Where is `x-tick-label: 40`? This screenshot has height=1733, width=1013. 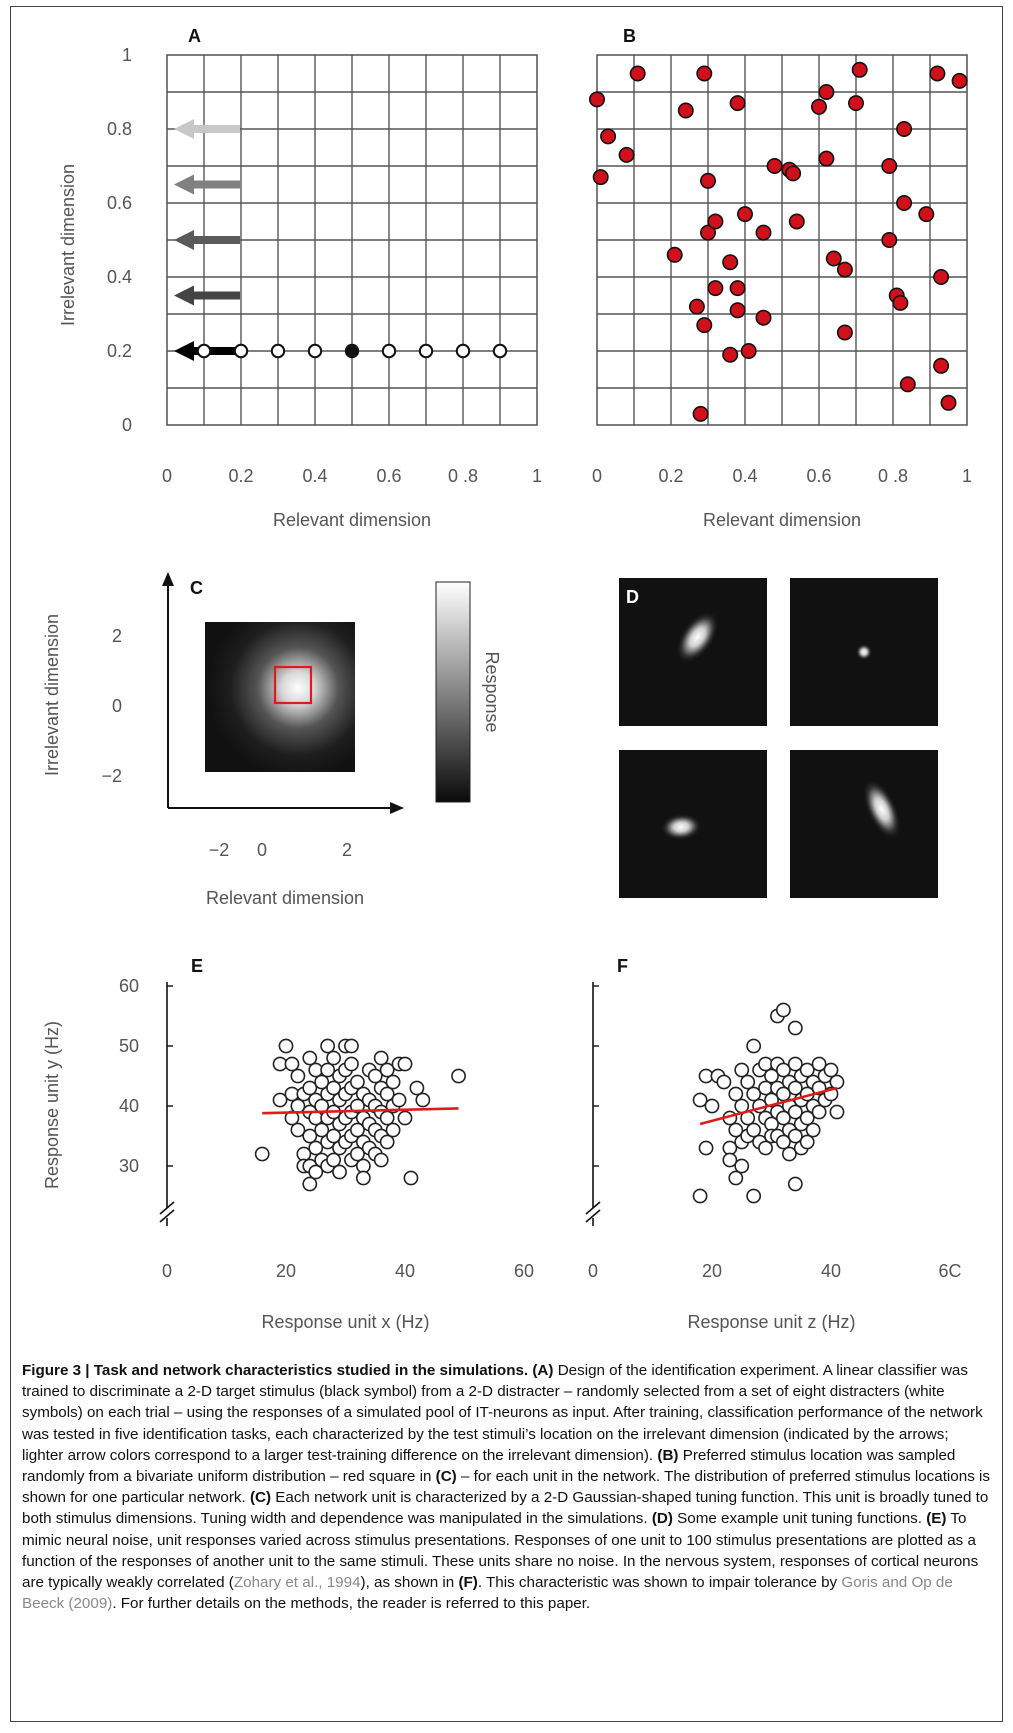
x-tick-label: 40 is located at coordinates (831, 1271).